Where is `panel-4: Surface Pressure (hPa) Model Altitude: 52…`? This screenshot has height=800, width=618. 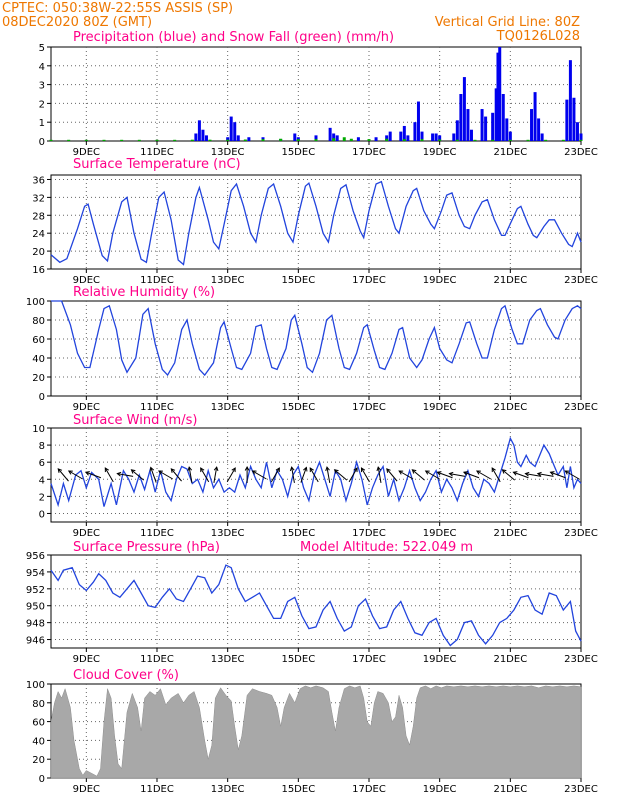
panel-4: Surface Pressure (hPa) Model Altitude: 52… is located at coordinates (312, 602).